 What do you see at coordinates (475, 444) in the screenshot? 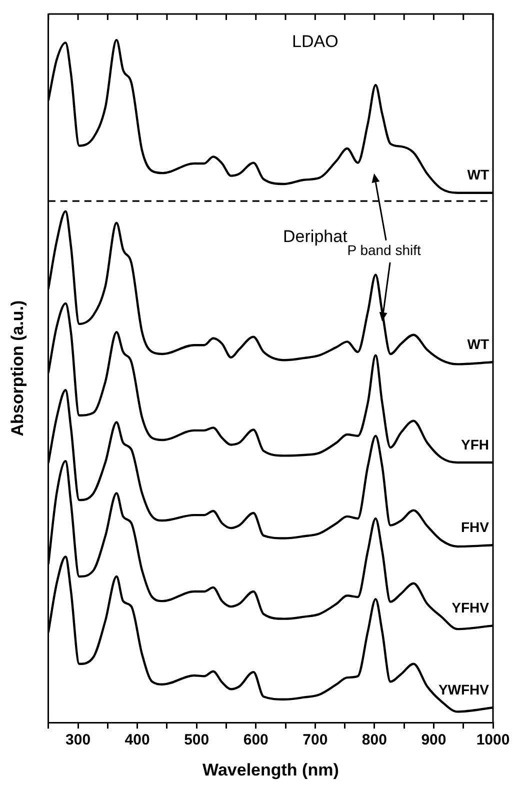
I see `series-label: YFH` at bounding box center [475, 444].